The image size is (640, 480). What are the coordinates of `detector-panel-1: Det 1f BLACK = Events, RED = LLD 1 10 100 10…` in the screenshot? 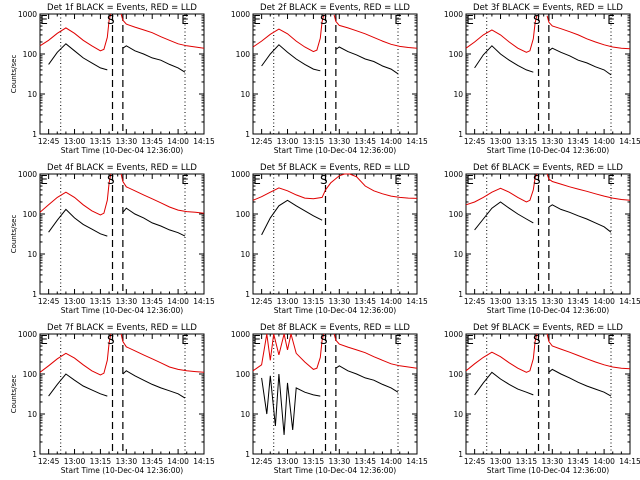 It's located at (112, 79).